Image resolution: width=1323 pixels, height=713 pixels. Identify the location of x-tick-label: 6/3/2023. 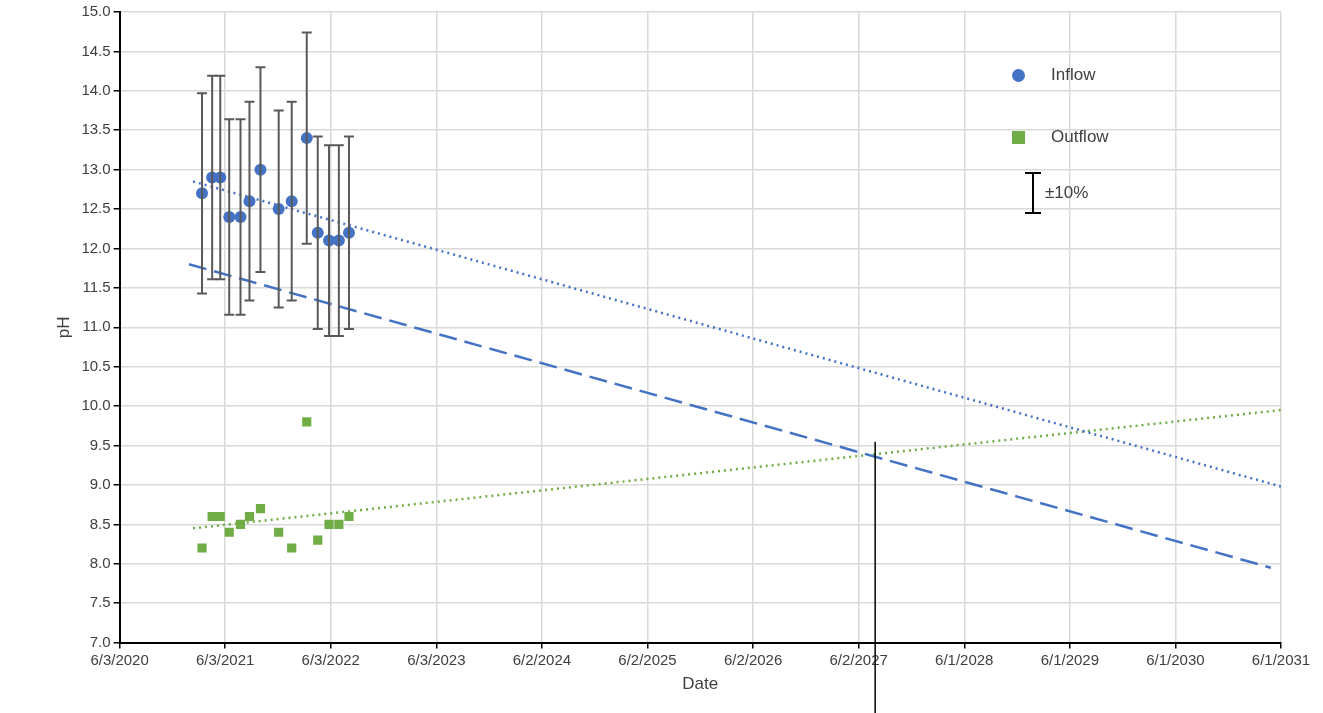
(436, 659).